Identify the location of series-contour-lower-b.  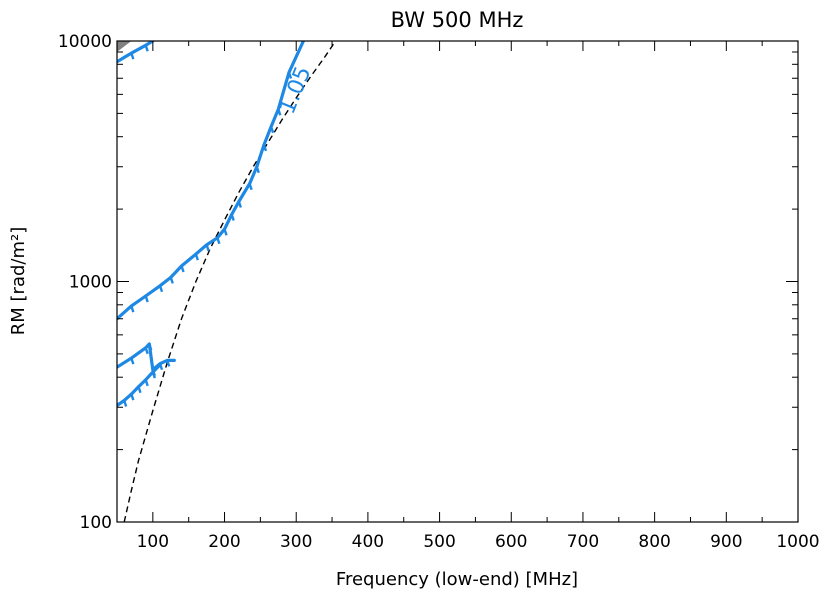
(139, 385).